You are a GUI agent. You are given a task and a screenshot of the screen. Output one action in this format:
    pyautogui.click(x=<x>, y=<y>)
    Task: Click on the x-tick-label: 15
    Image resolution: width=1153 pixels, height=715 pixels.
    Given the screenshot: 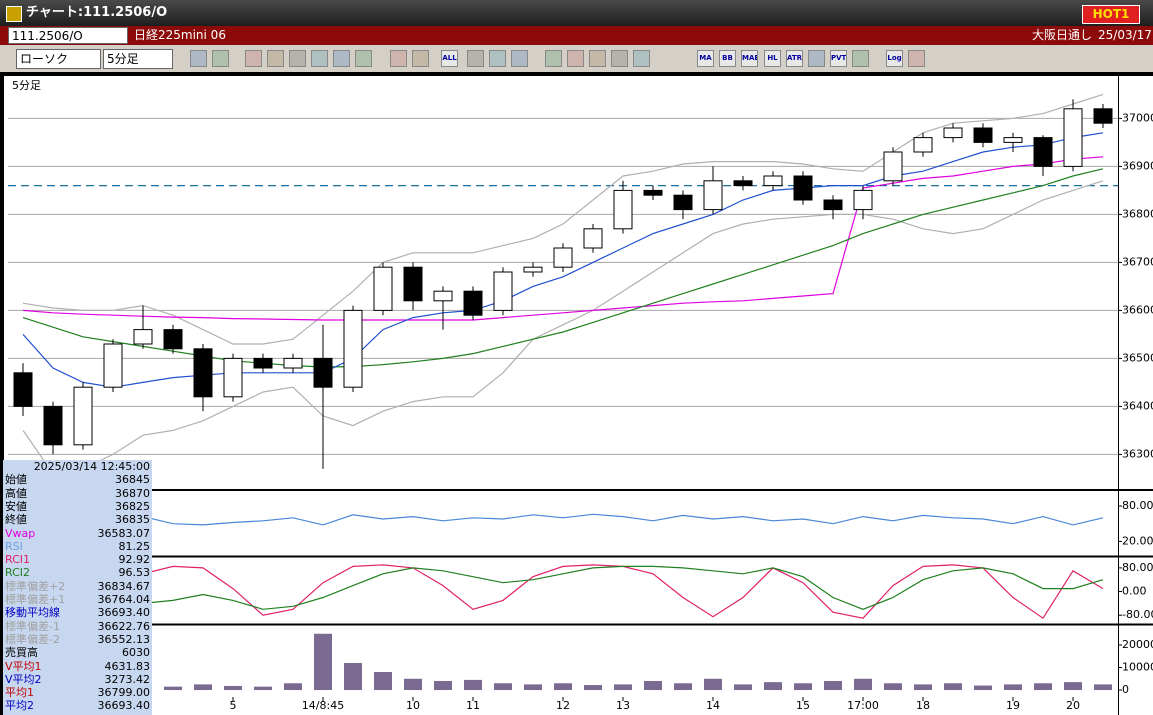 What is the action you would take?
    pyautogui.click(x=803, y=705)
    